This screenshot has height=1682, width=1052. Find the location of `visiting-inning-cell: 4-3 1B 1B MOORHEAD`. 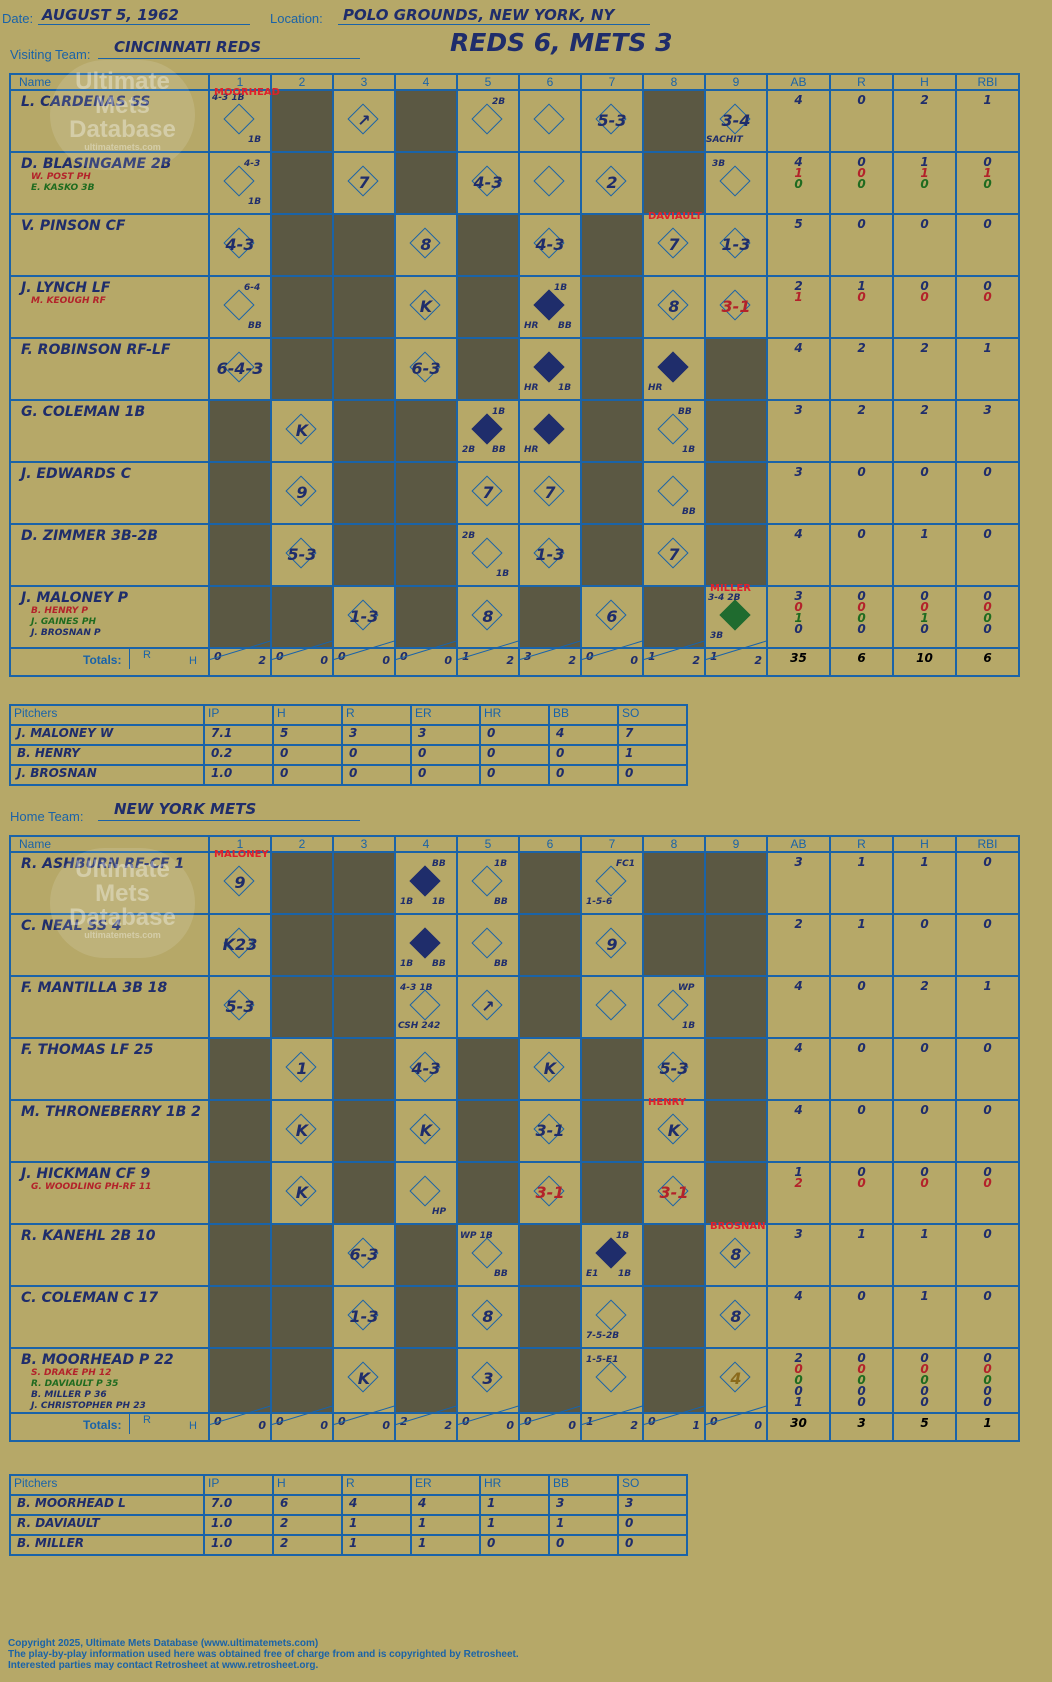

visiting-inning-cell: 4-3 1B 1B MOORHEAD is located at coordinates (244, 120).